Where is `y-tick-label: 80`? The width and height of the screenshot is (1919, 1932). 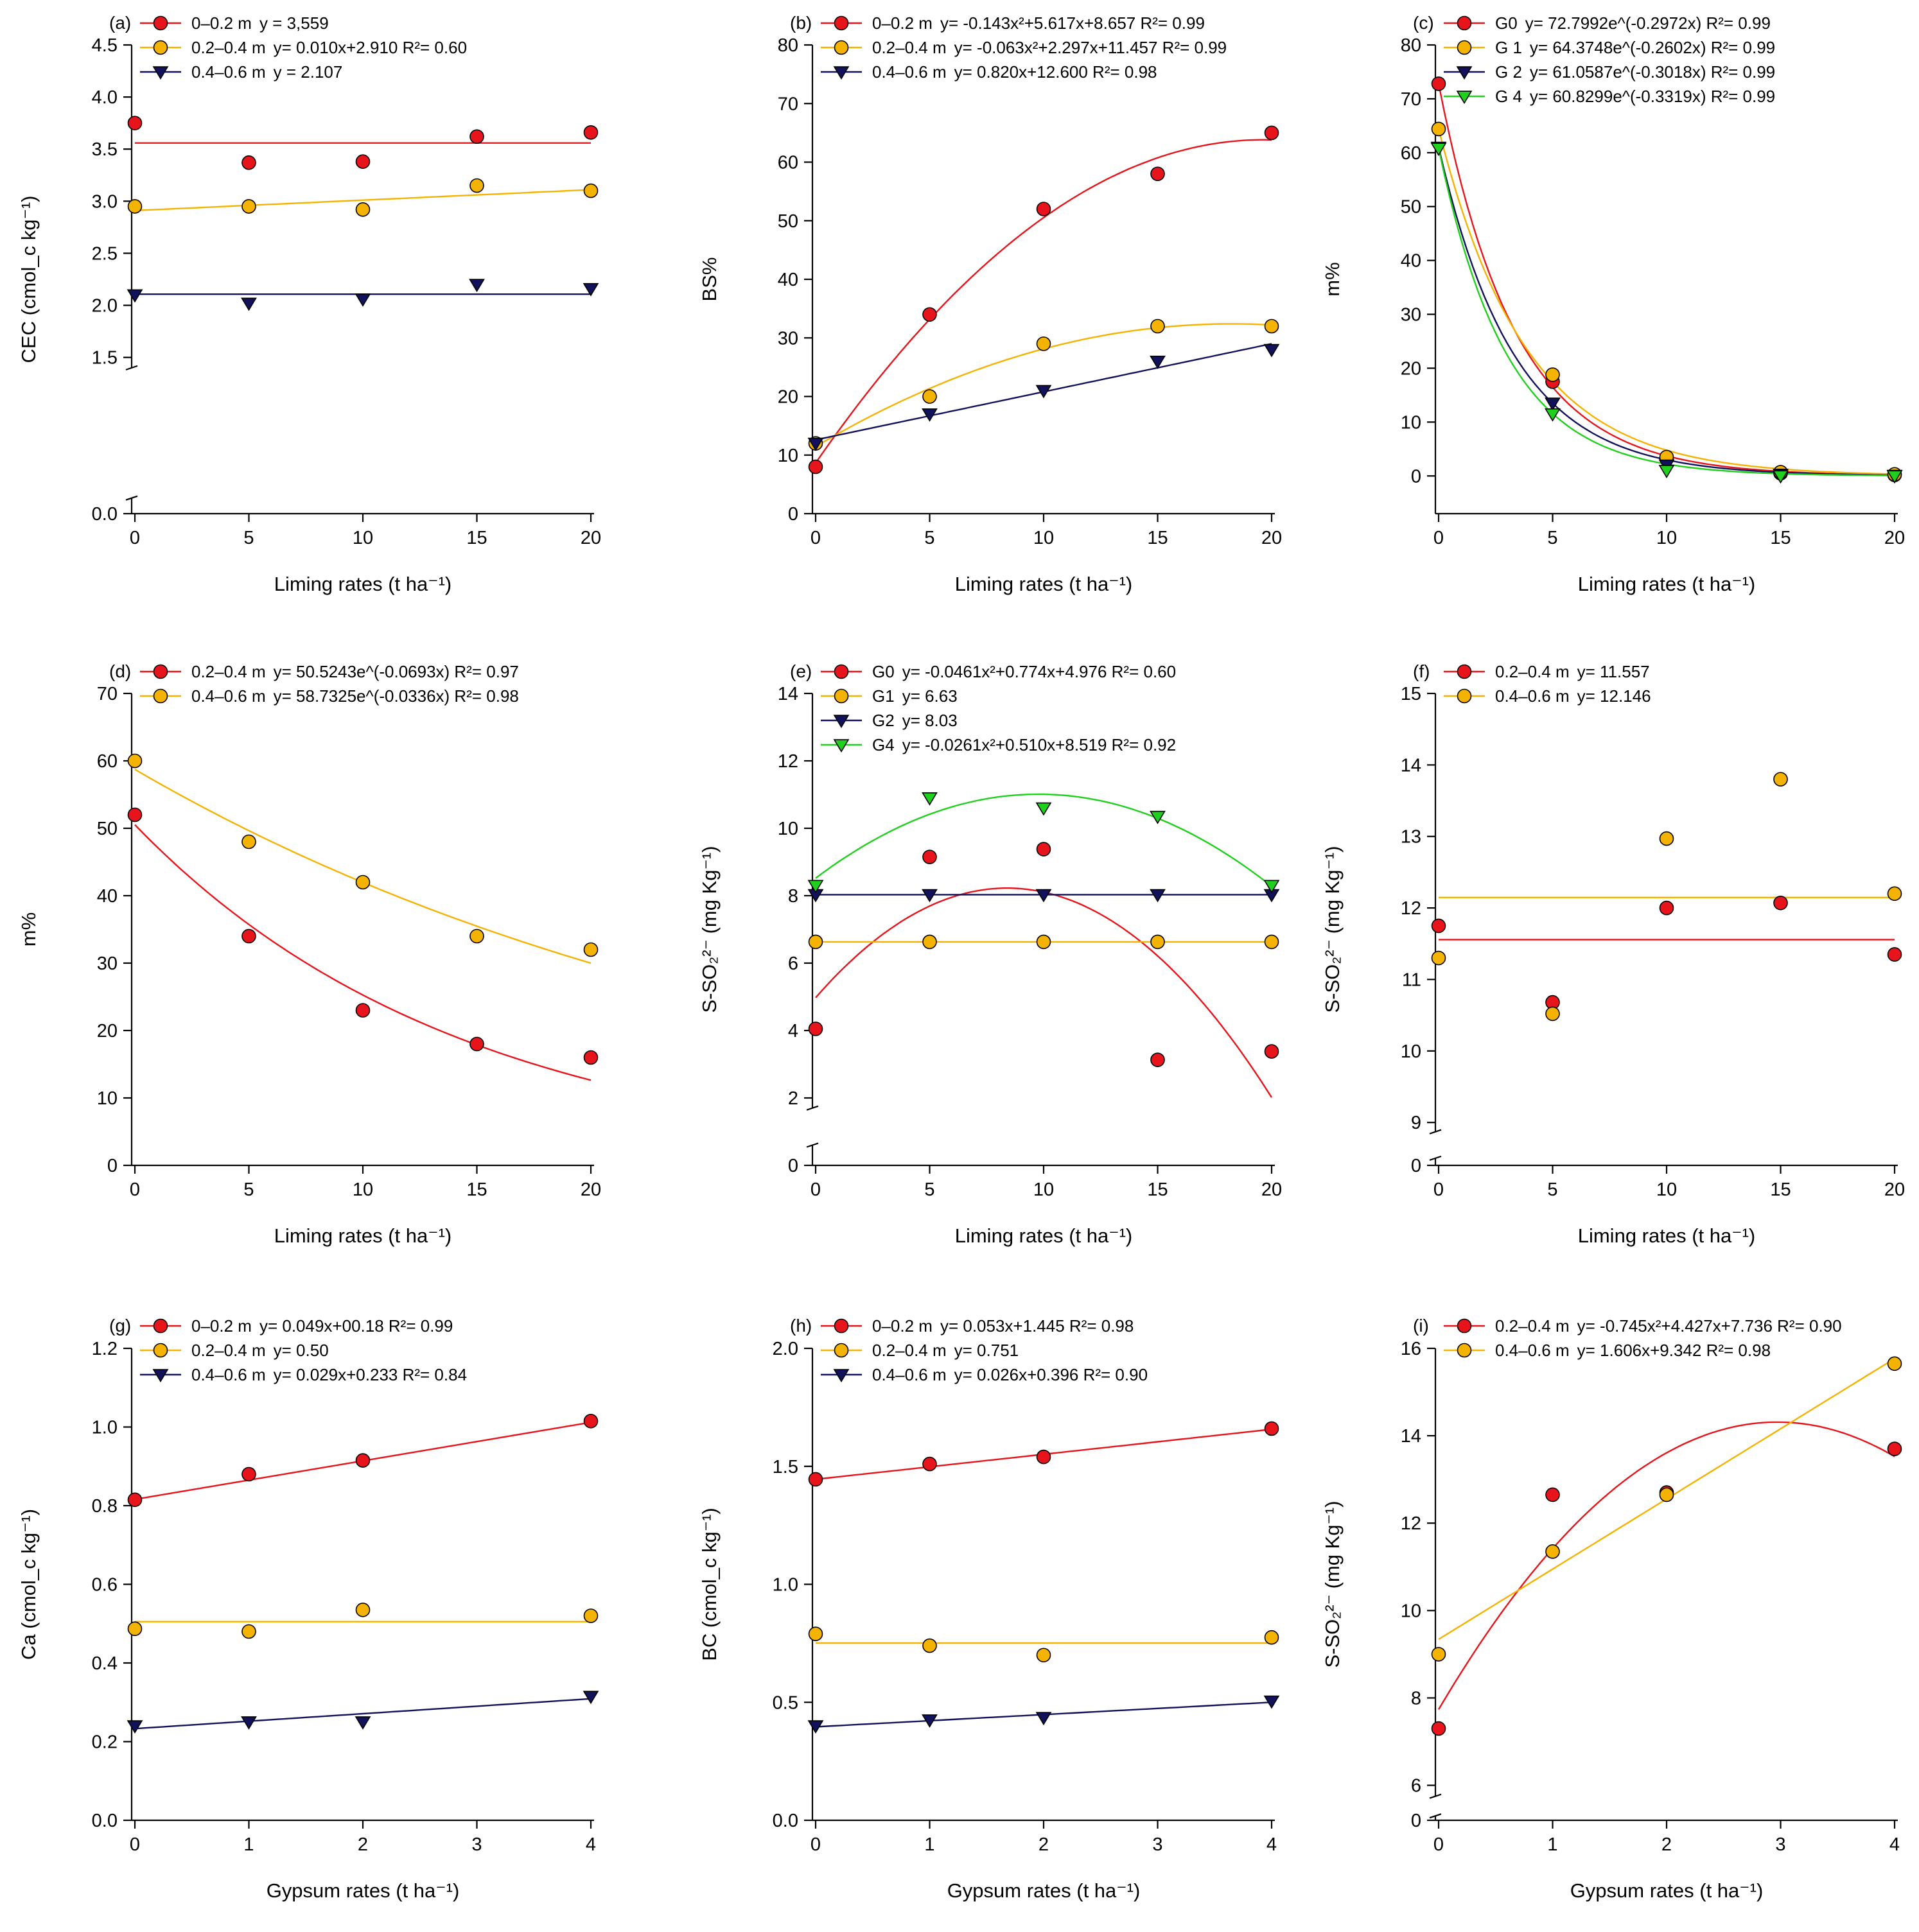 y-tick-label: 80 is located at coordinates (1411, 45).